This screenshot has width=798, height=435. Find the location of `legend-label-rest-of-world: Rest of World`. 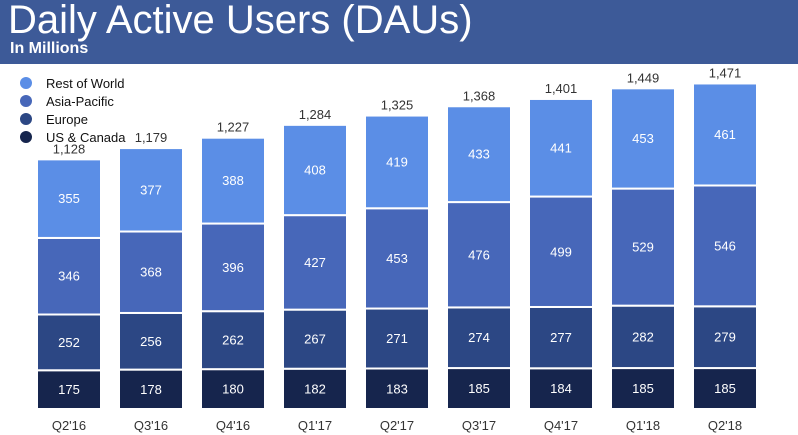

legend-label-rest-of-world: Rest of World is located at coordinates (85, 83).